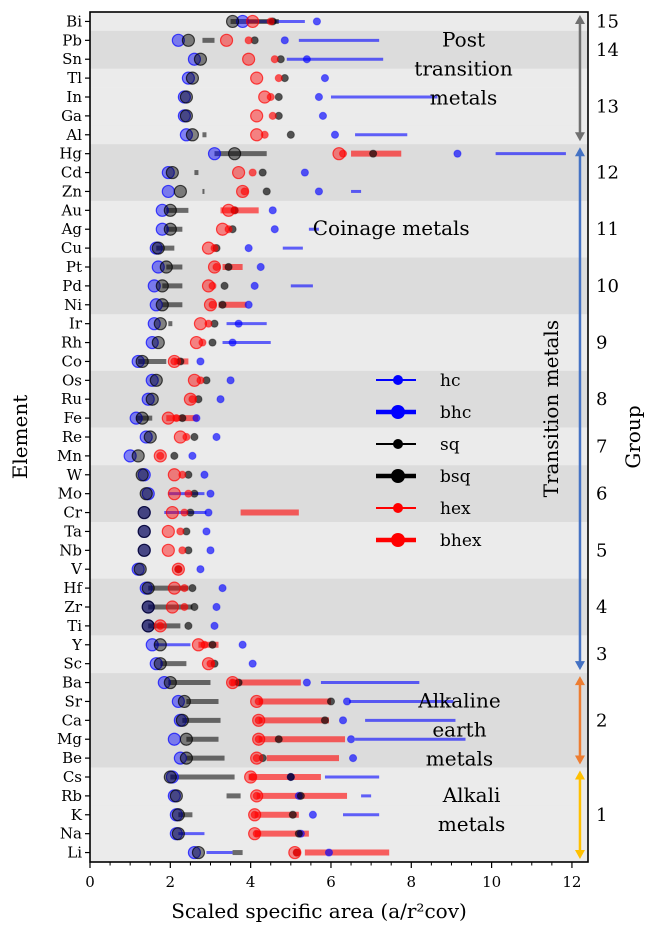 The width and height of the screenshot is (660, 929). I want to click on point-bsq-Au, so click(170, 210).